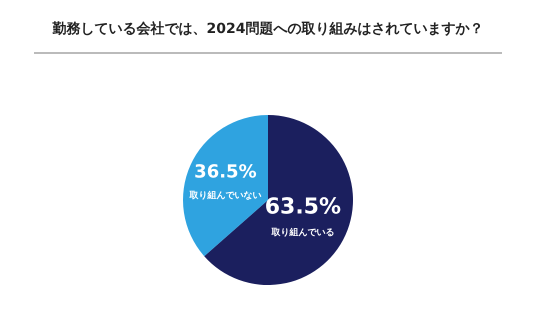  Describe the element at coordinates (303, 207) in the screenshot. I see `data-label: 63.5%` at that location.